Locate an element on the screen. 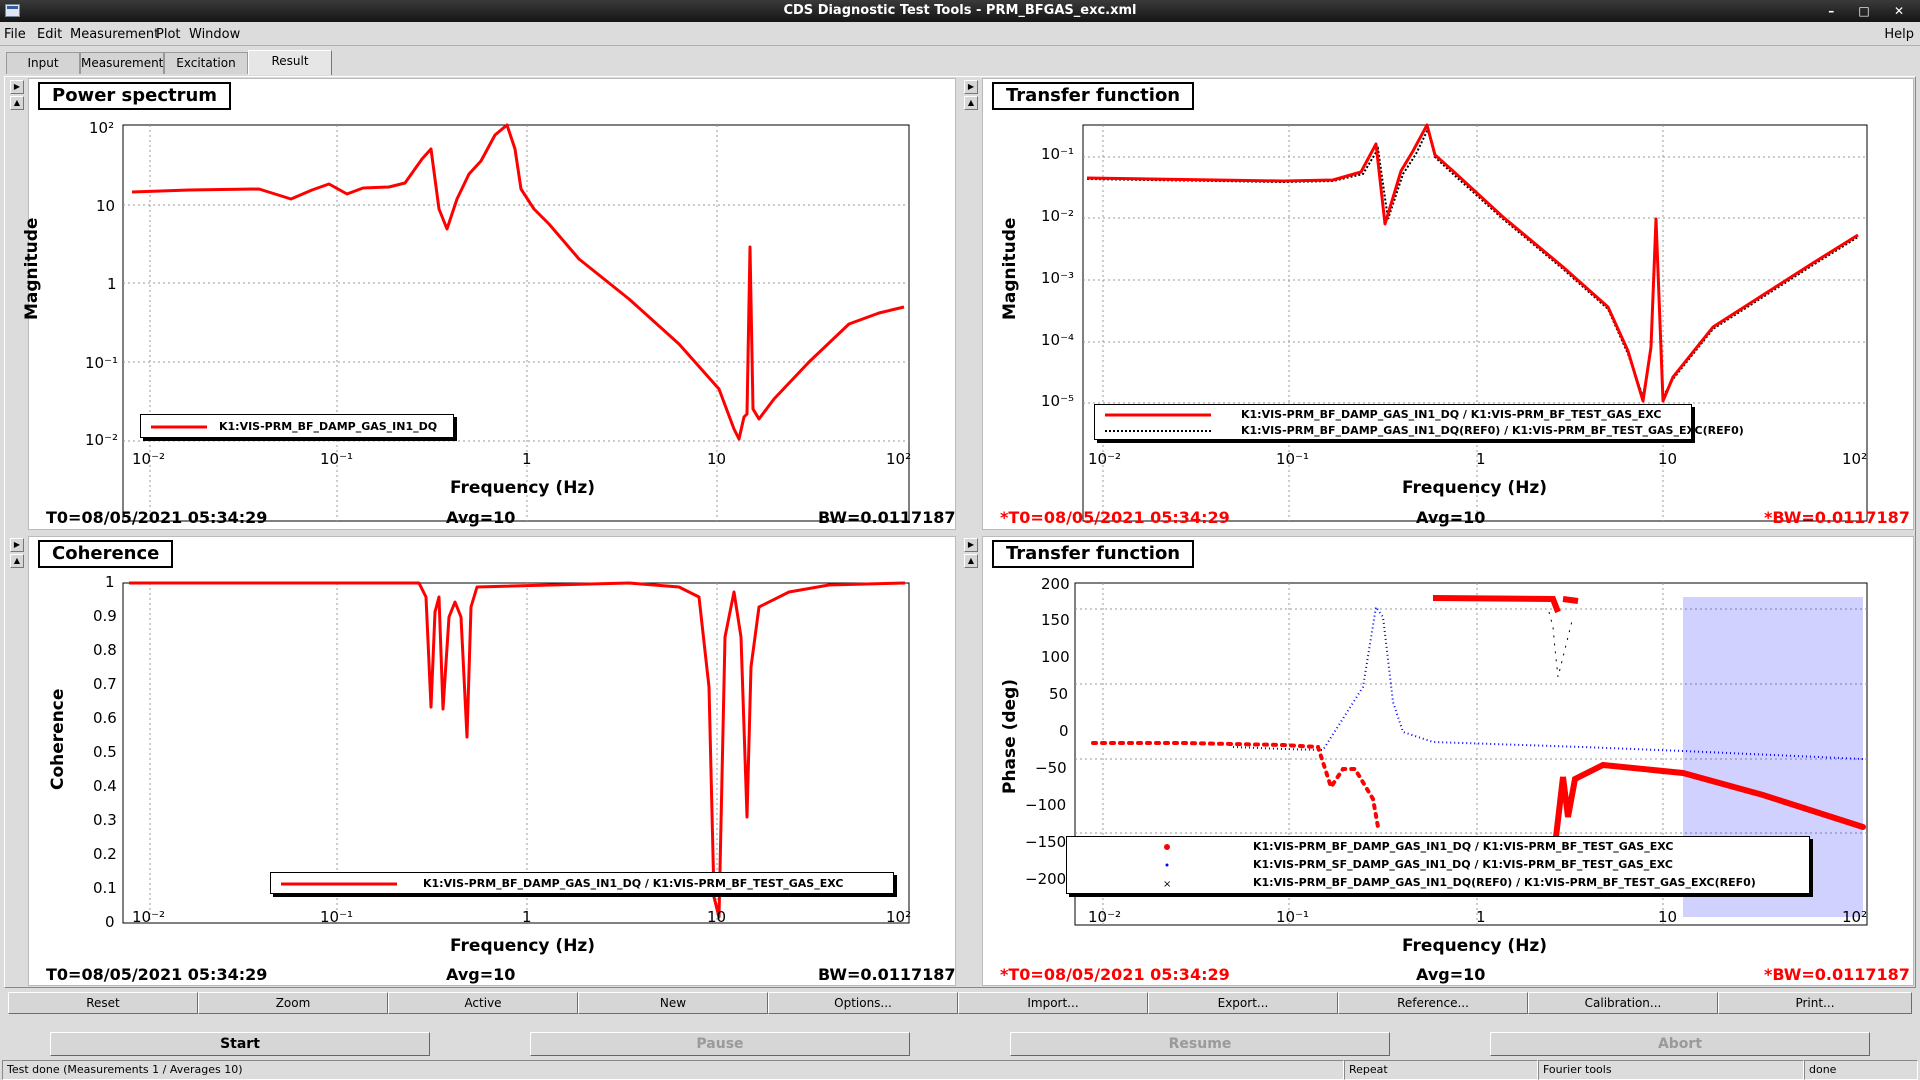 This screenshot has width=1920, height=1080. tab-excitation: Excitation is located at coordinates (206, 63).